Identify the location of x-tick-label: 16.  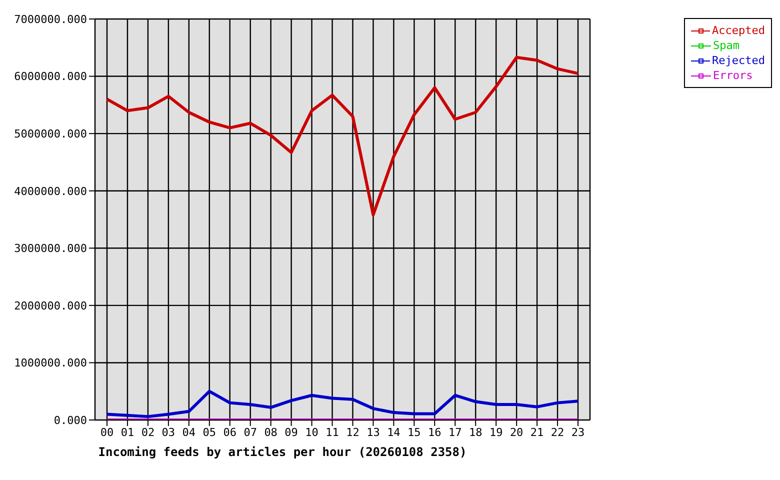
(435, 432).